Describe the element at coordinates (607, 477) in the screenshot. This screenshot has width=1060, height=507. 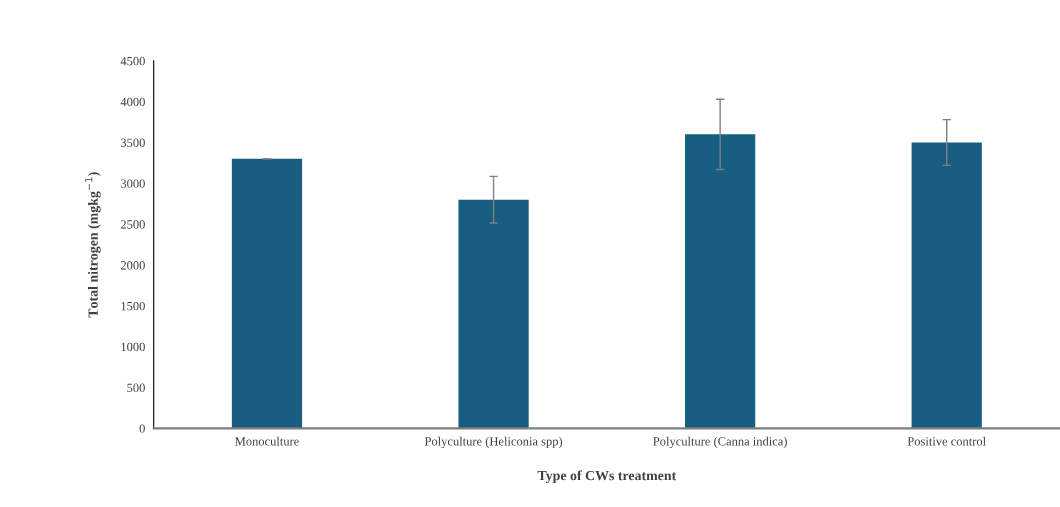
I see `x-axis-title: Type of CWs treatment` at that location.